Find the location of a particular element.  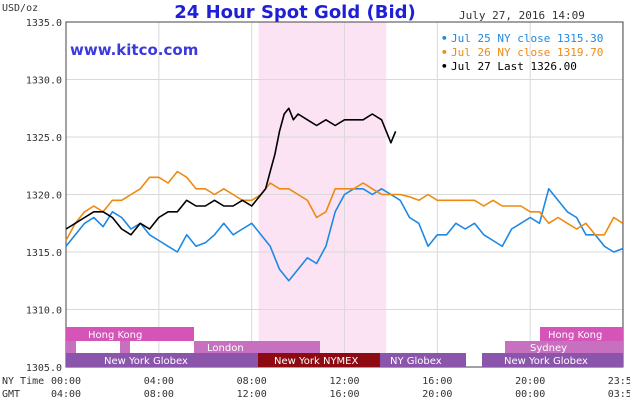

x-tick-label-ny: 16:00 is located at coordinates (437, 381).